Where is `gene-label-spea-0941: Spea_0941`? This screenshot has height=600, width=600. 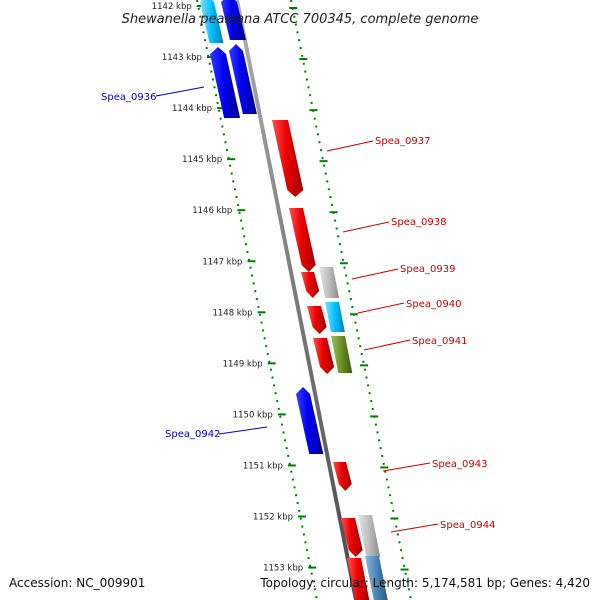 gene-label-spea-0941: Spea_0941 is located at coordinates (439, 341).